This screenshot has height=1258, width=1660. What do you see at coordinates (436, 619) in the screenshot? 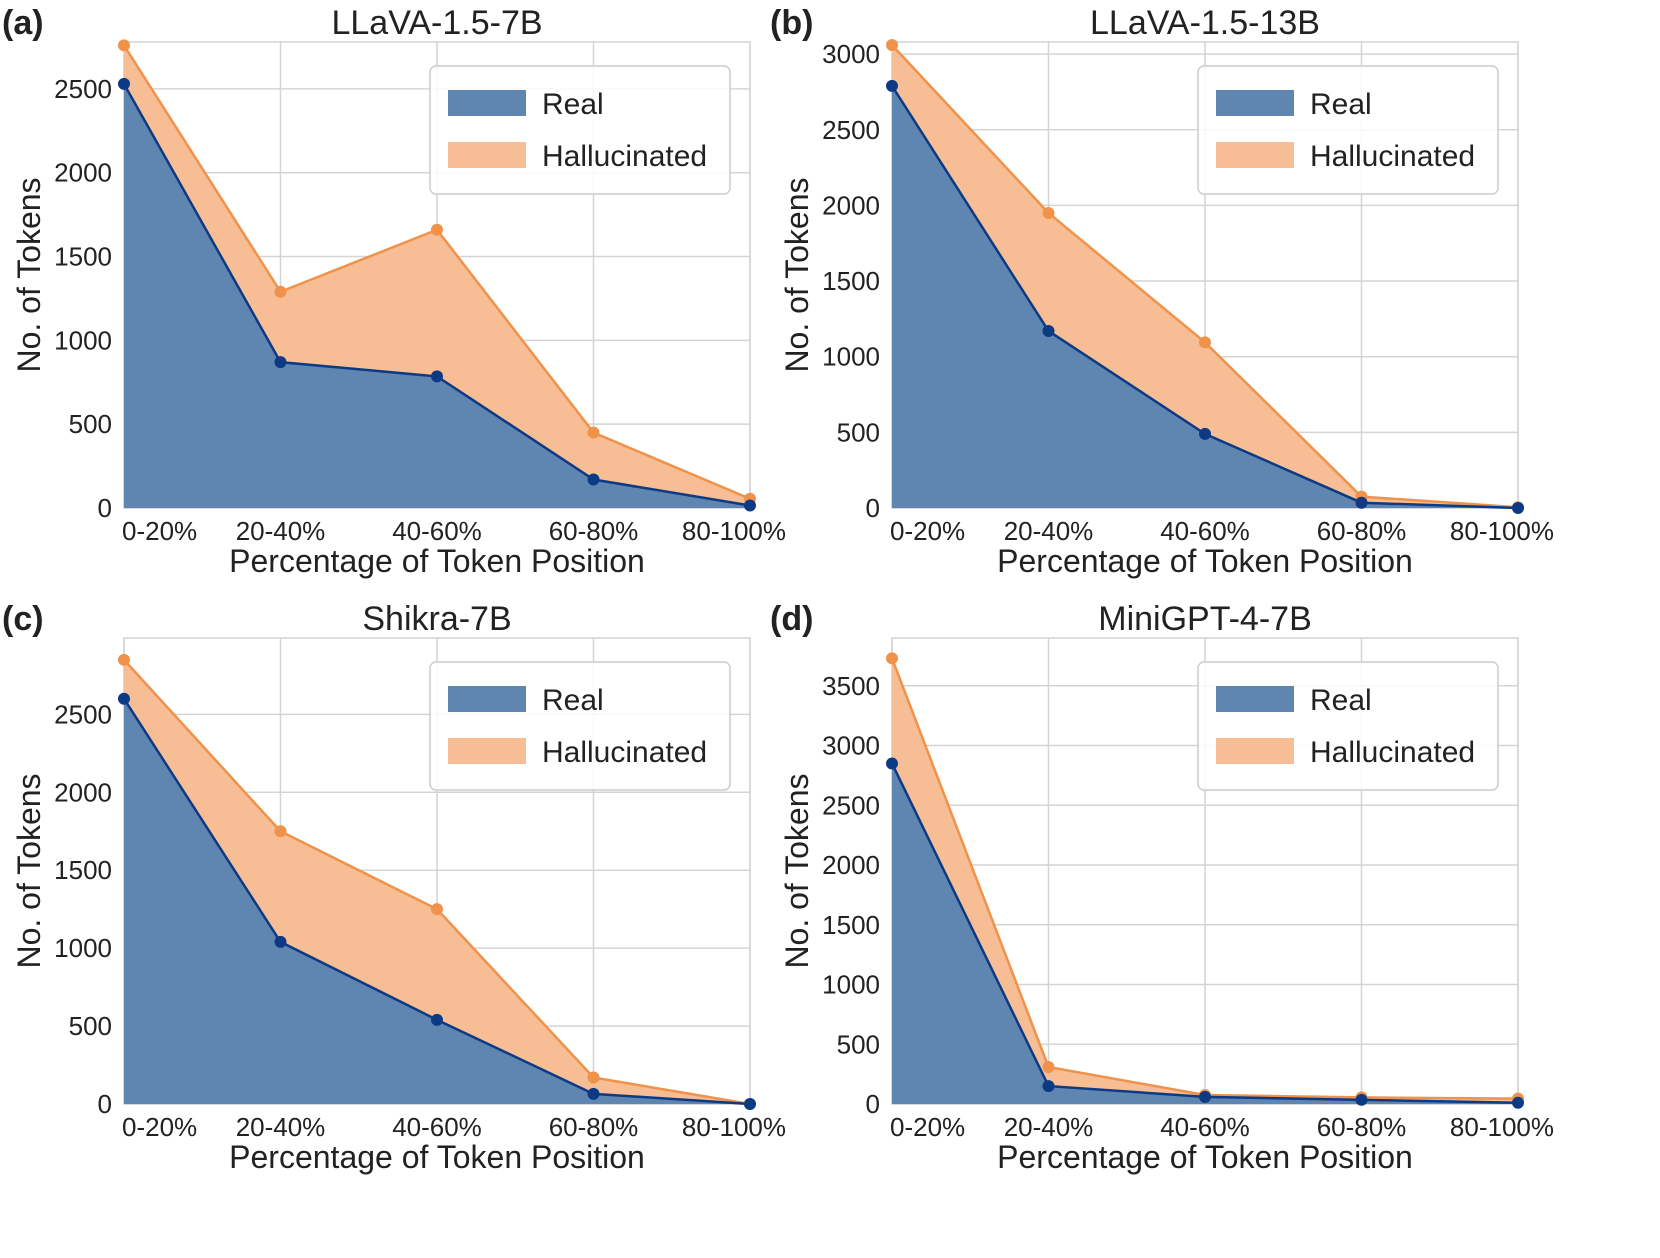
I see `chart-title: Shikra-7B` at bounding box center [436, 619].